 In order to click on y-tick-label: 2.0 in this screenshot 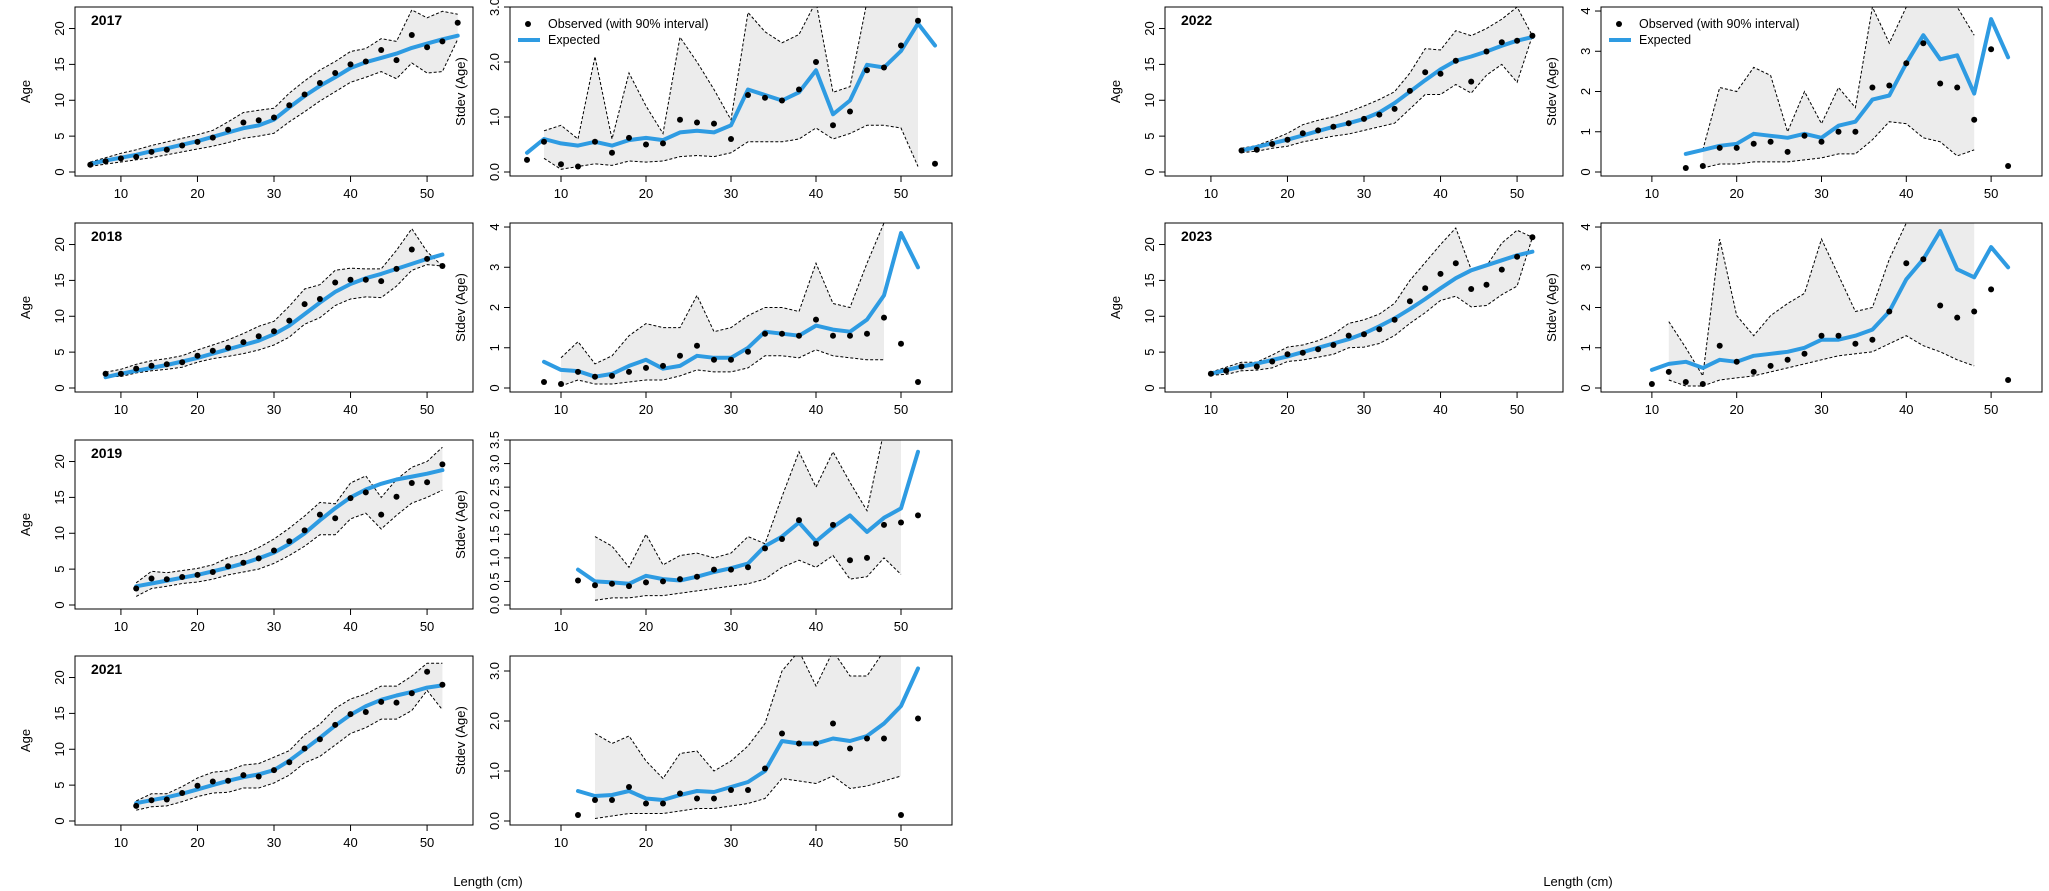, I will do `click(494, 721)`.